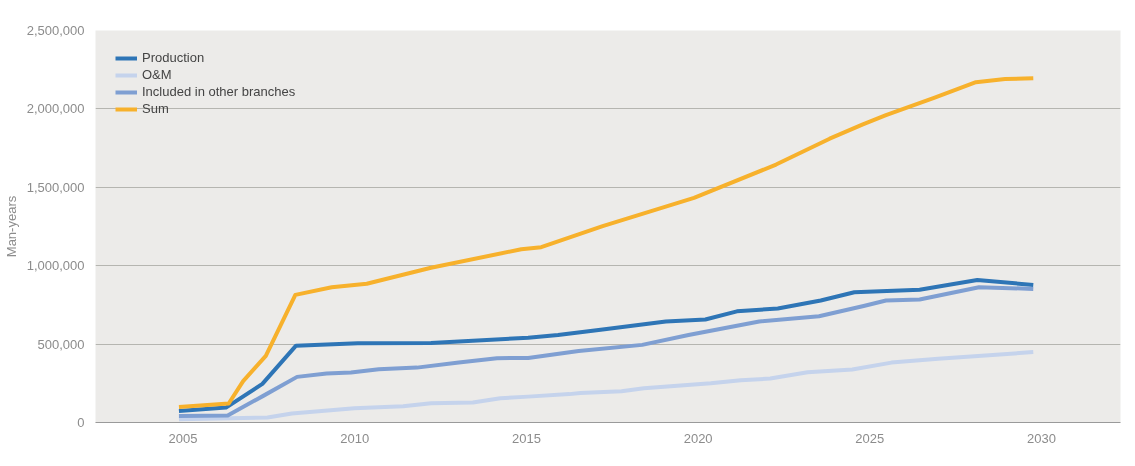 Image resolution: width=1135 pixels, height=466 pixels. Describe the element at coordinates (870, 438) in the screenshot. I see `x-tick-label: 2025` at that location.